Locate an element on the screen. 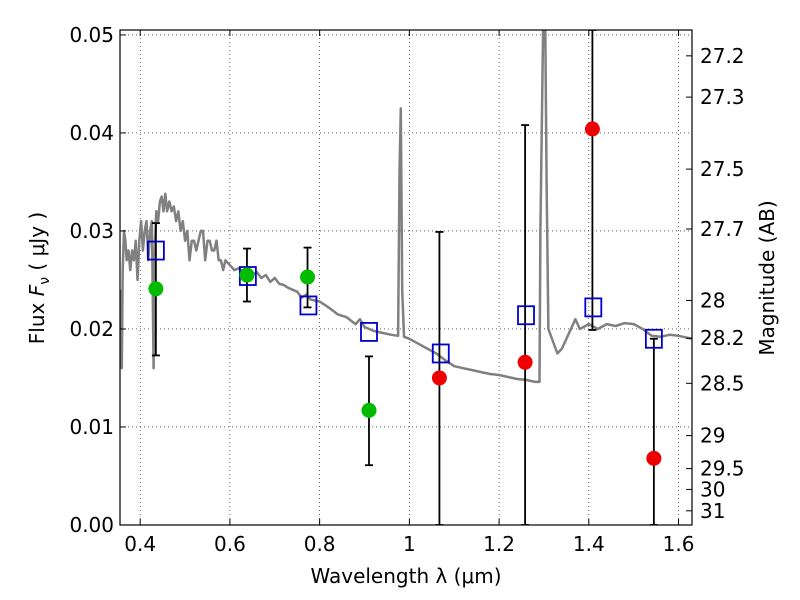 The image size is (800, 600). y2-tick-label: 28.5 is located at coordinates (722, 383).